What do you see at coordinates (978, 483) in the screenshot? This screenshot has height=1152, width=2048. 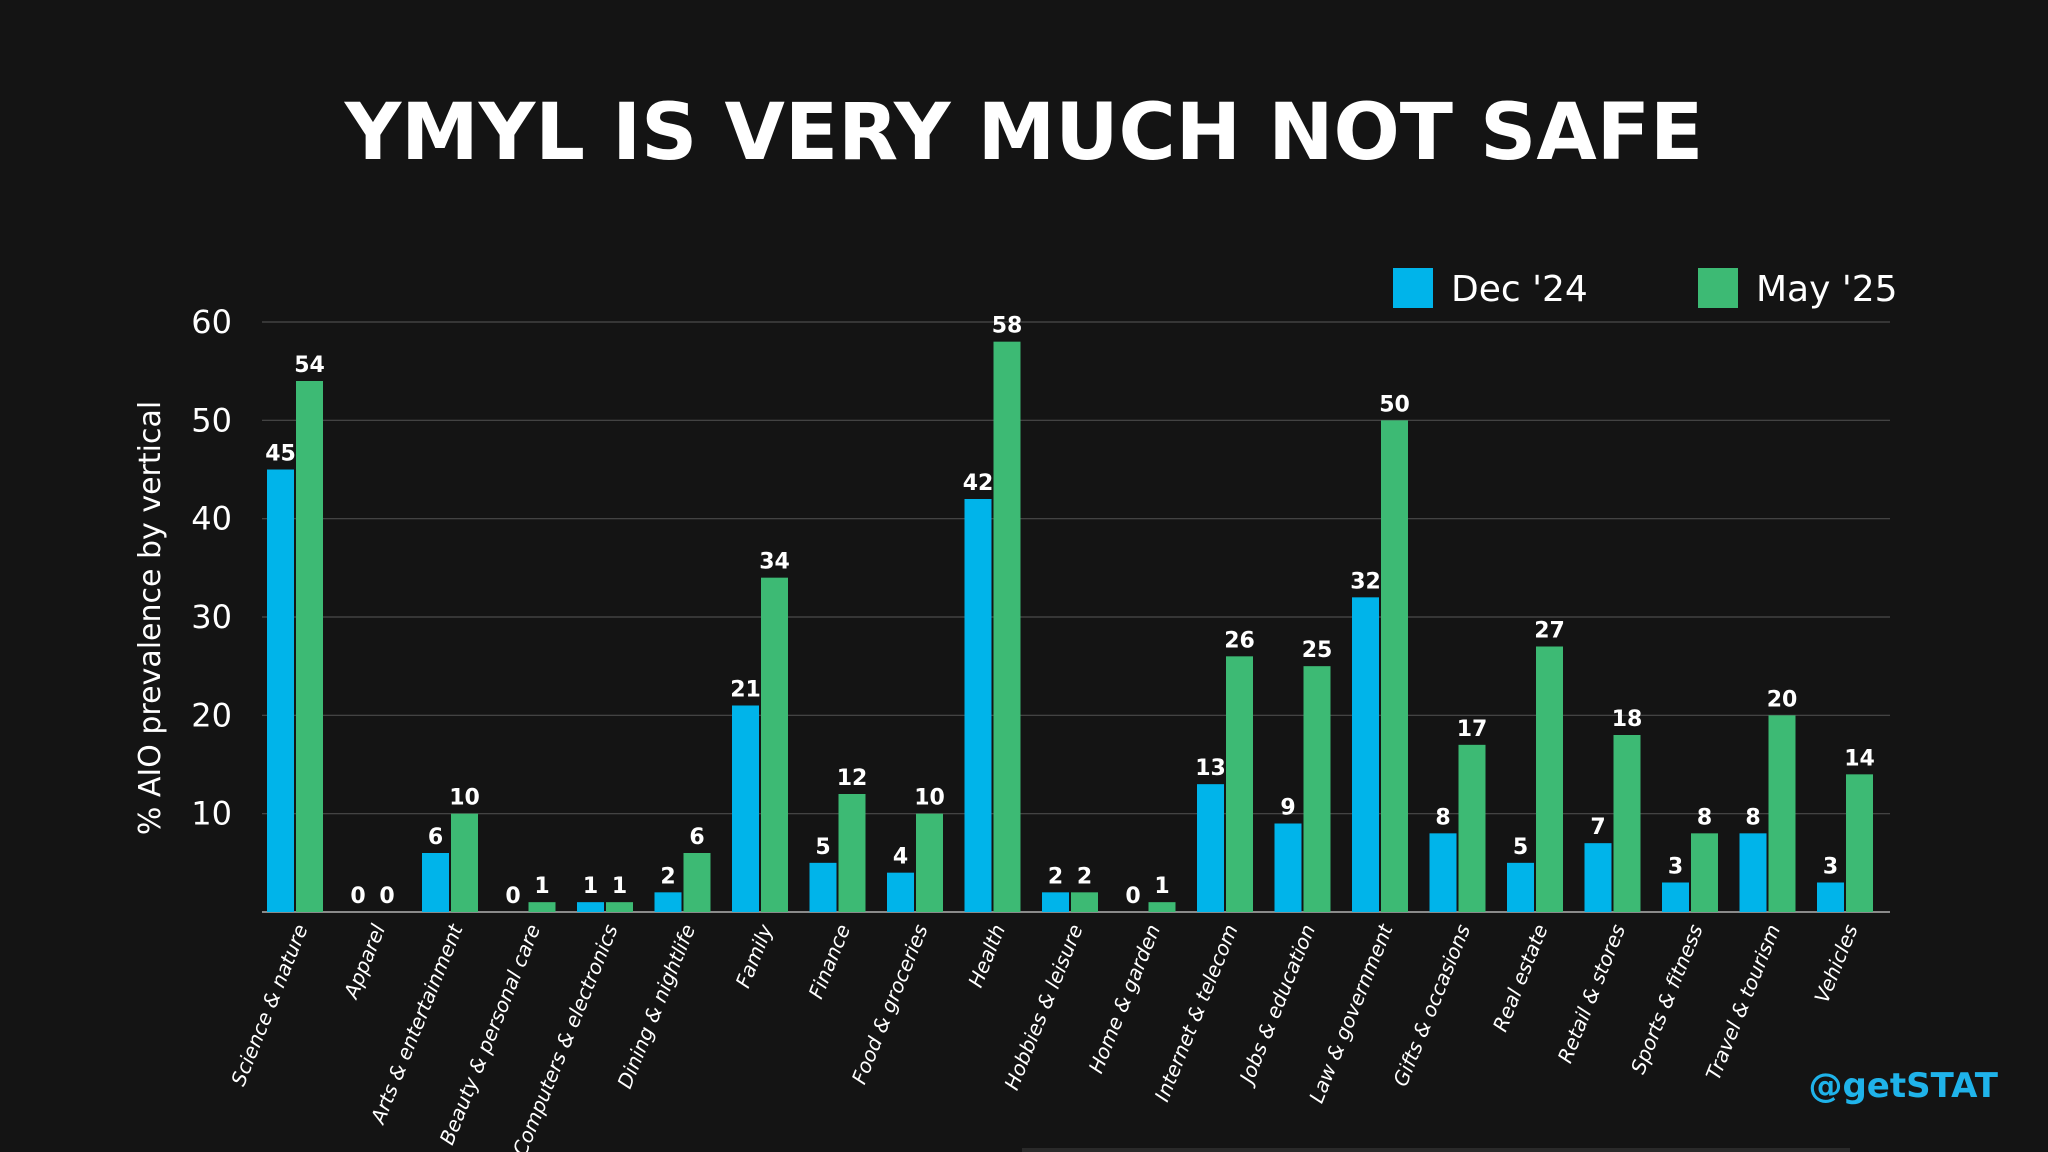 I see `data-label: 42` at bounding box center [978, 483].